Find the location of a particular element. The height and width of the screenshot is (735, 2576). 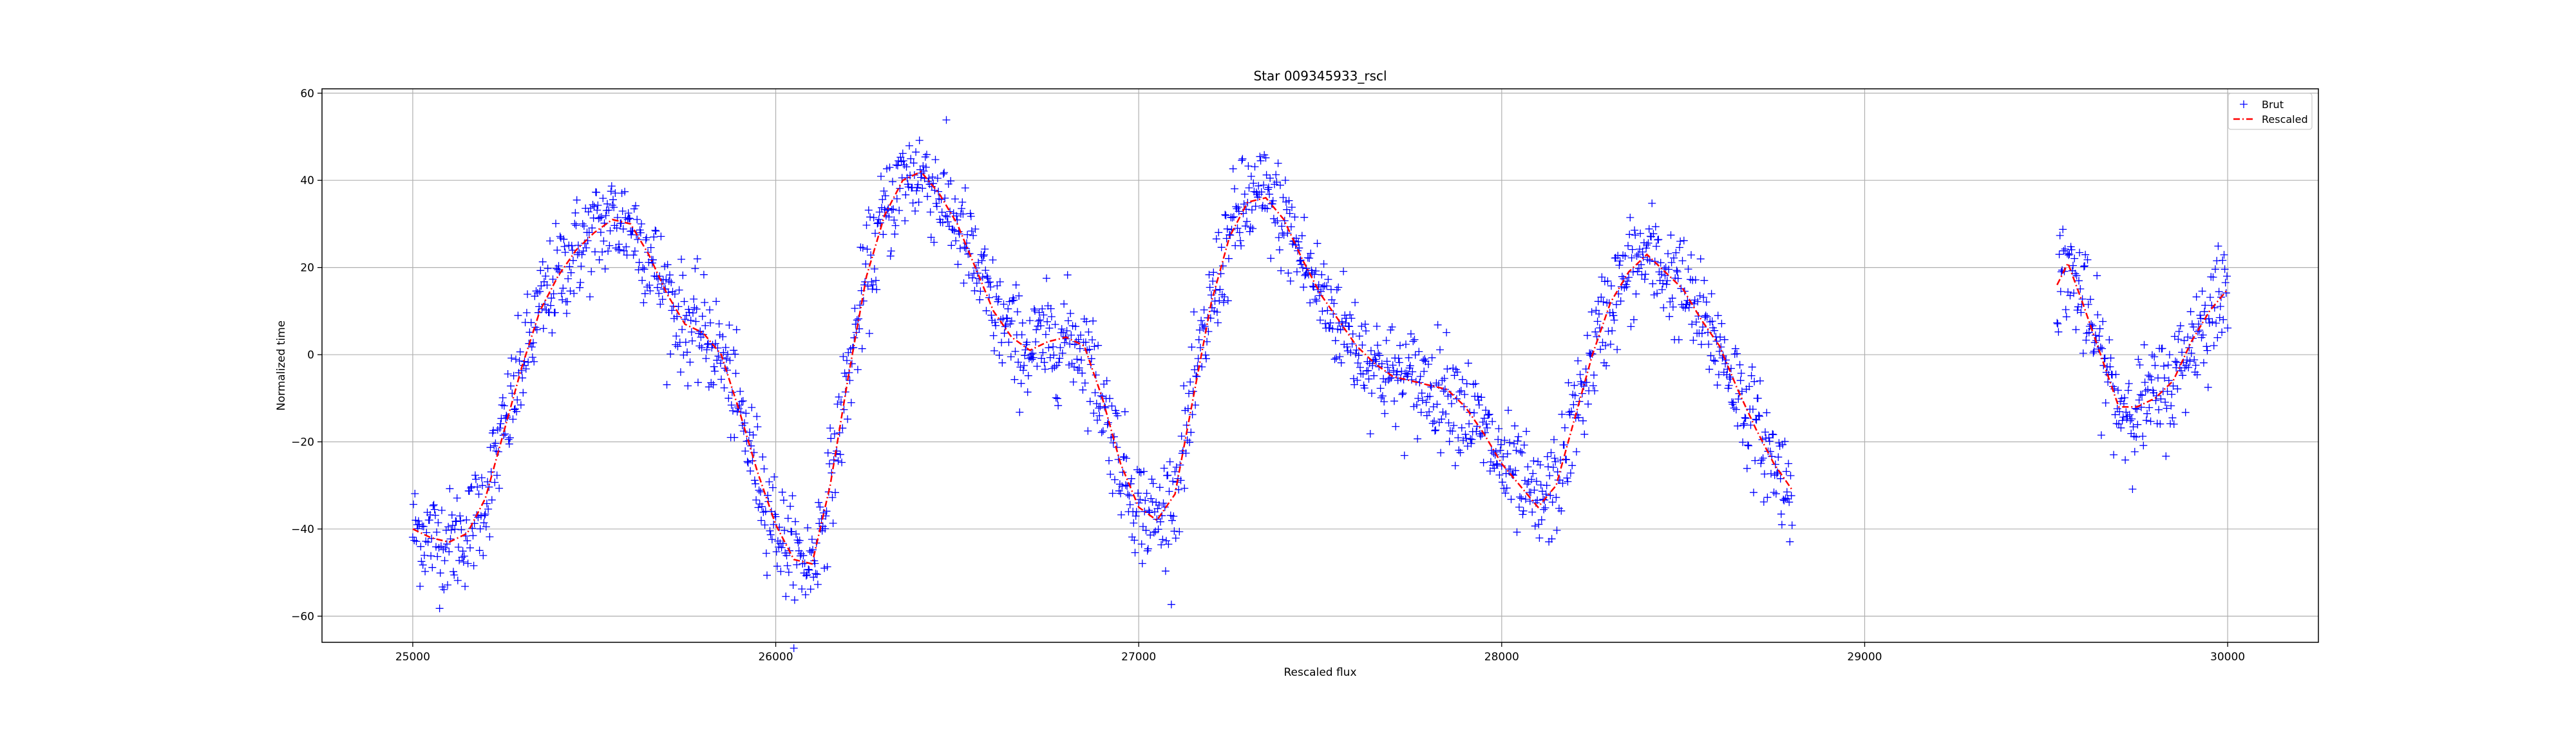

x-tick-label: 29000 is located at coordinates (1865, 657).